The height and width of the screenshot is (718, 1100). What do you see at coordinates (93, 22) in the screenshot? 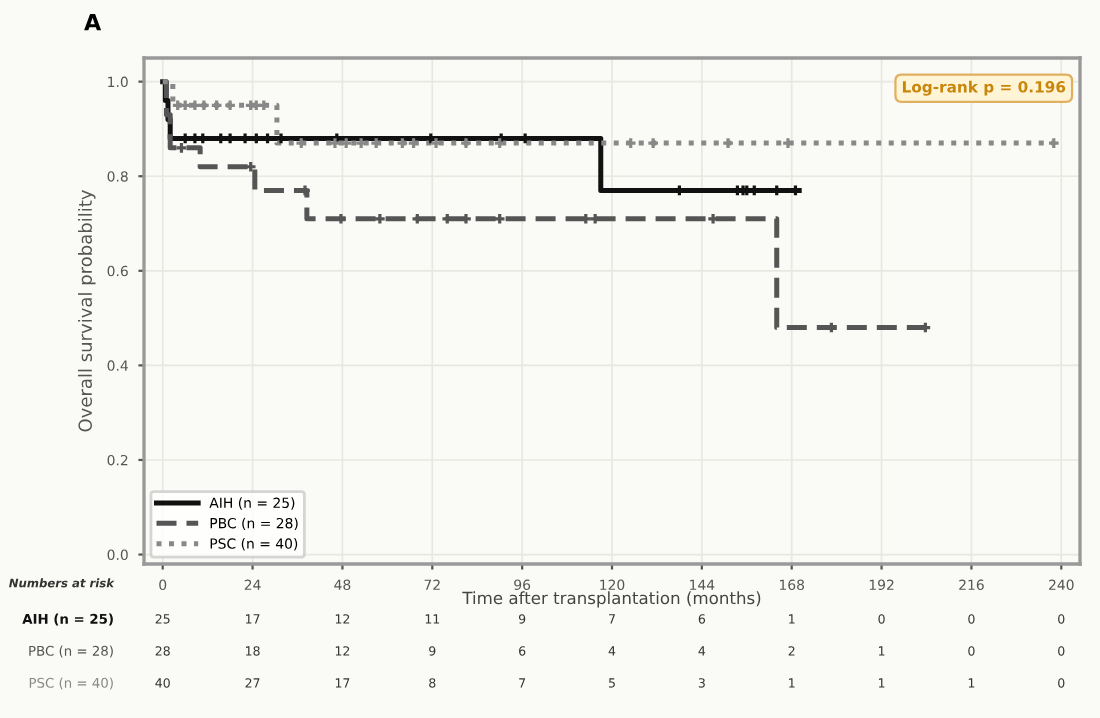
I see `chart-title: A` at bounding box center [93, 22].